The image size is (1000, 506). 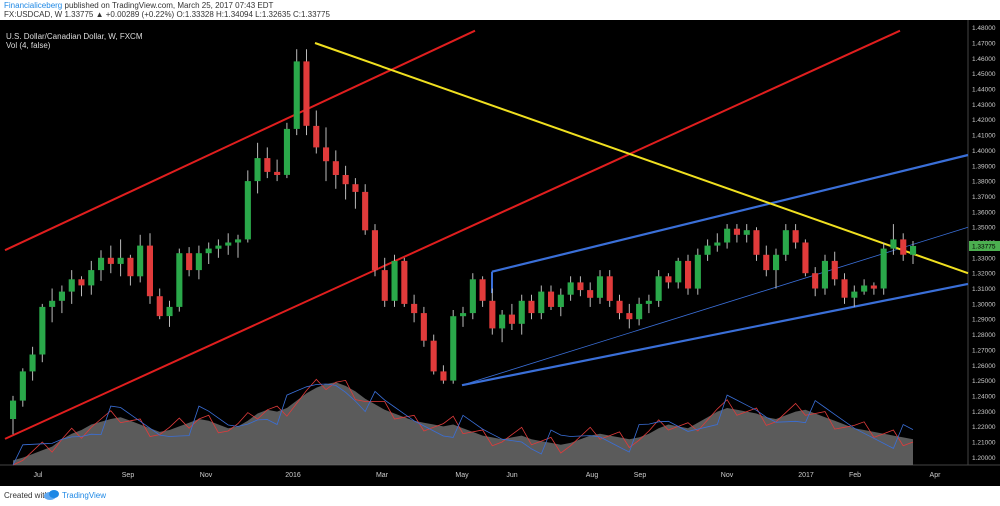 What do you see at coordinates (715, 334) in the screenshot?
I see `blue-channel-lower-line` at bounding box center [715, 334].